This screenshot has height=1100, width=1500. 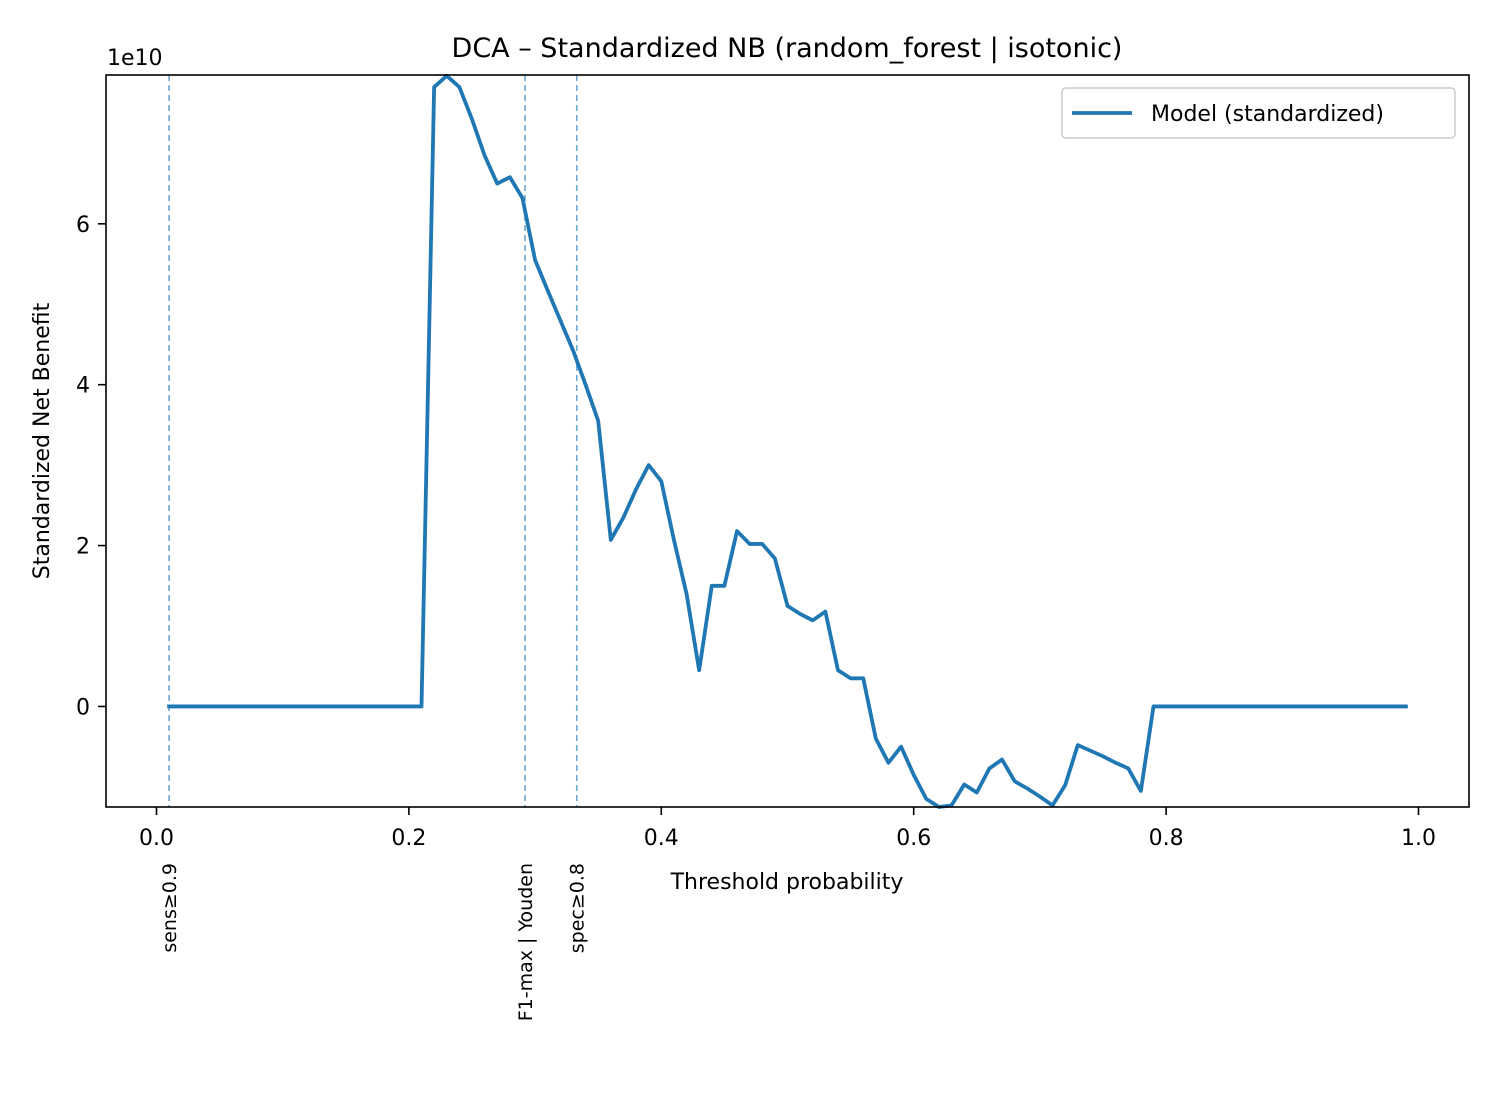 What do you see at coordinates (408, 838) in the screenshot?
I see `x-tick-label-1: 0.2` at bounding box center [408, 838].